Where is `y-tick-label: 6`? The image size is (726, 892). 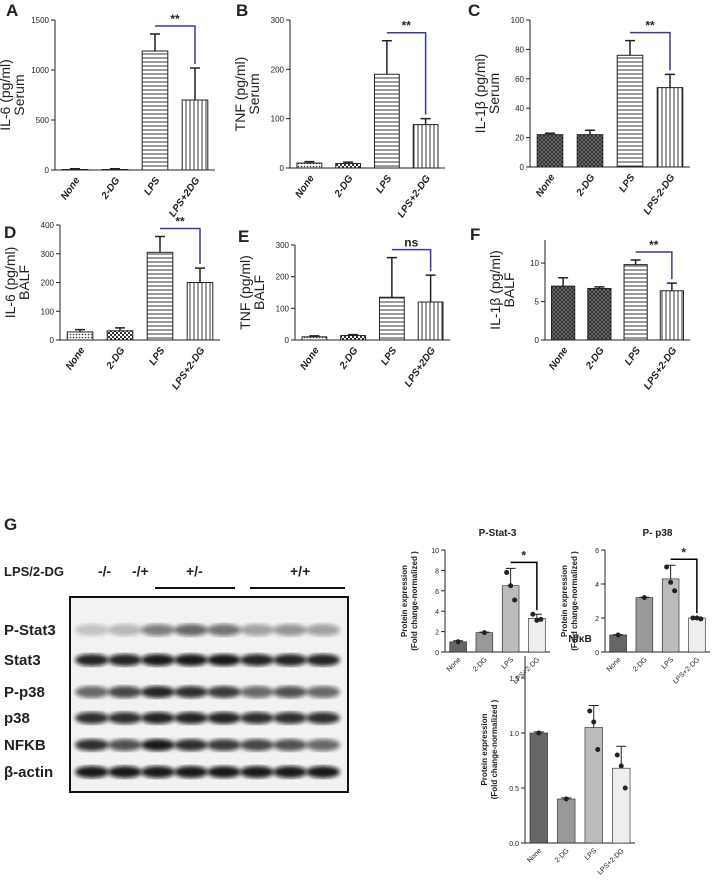
y-tick-label: 6 is located at coordinates (597, 551).